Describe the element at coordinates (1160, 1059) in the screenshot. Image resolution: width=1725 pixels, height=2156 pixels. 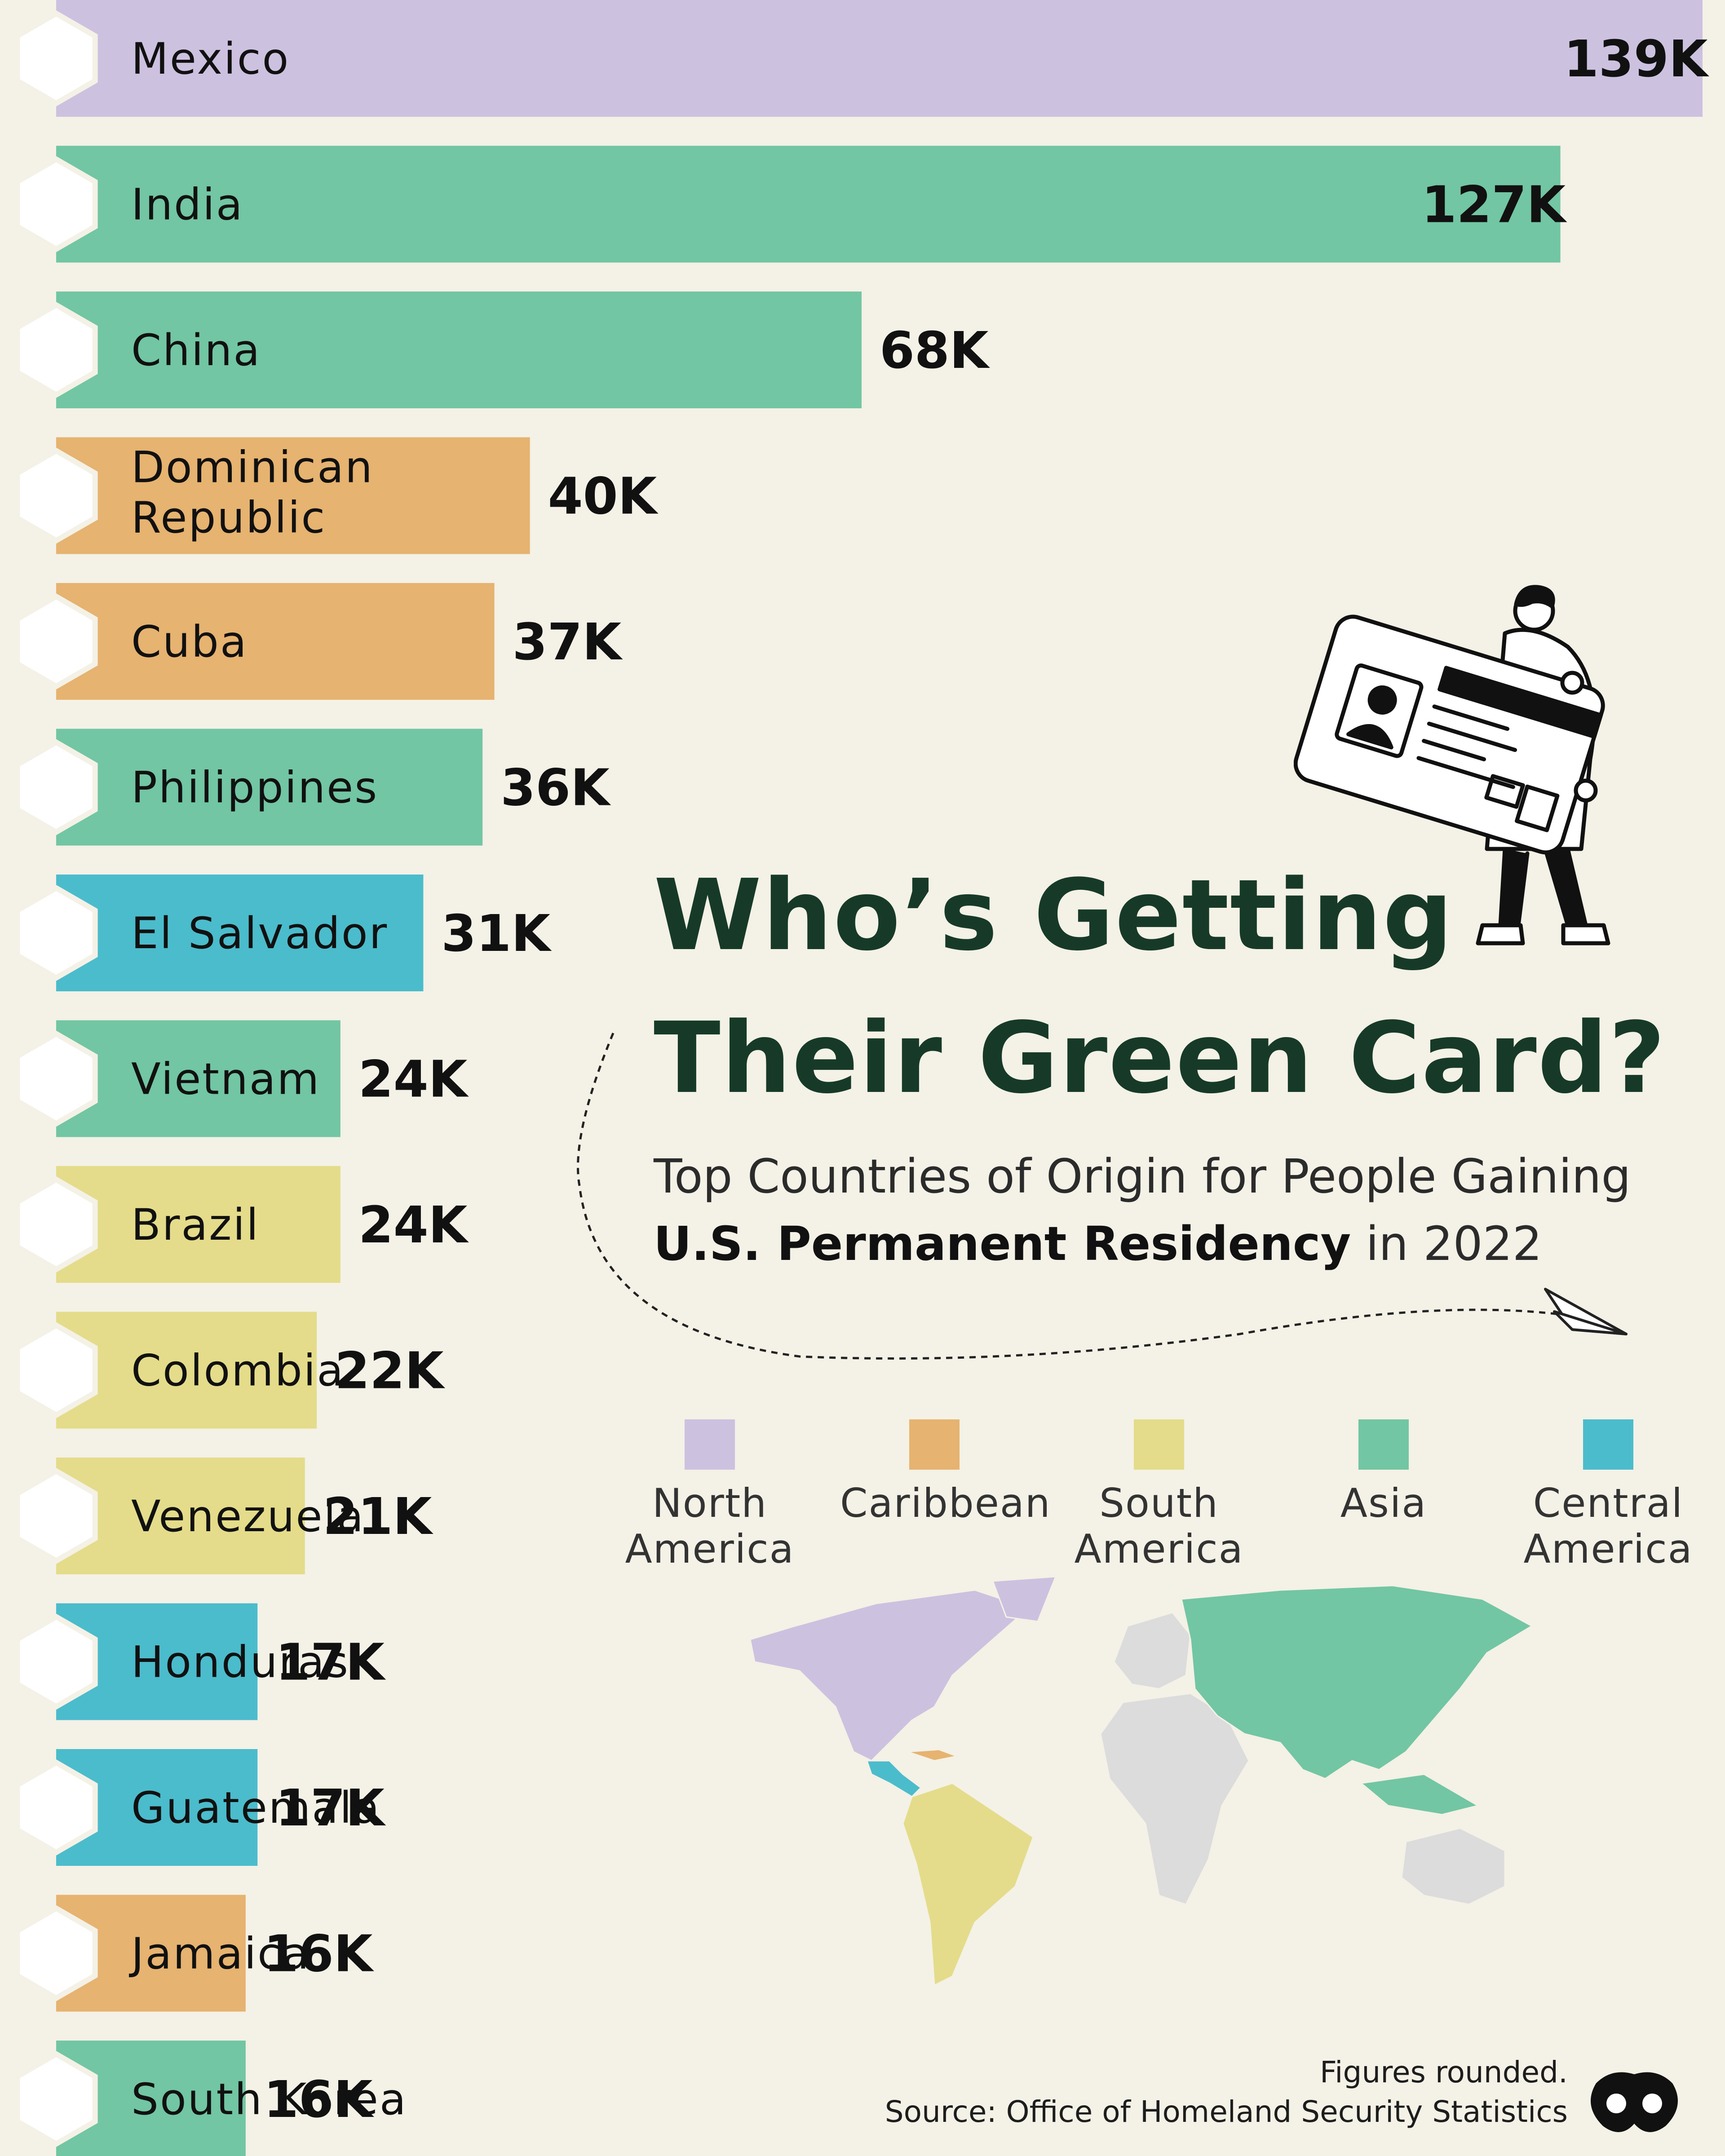
I see `chart-title-line-2: Their Green Card?` at that location.